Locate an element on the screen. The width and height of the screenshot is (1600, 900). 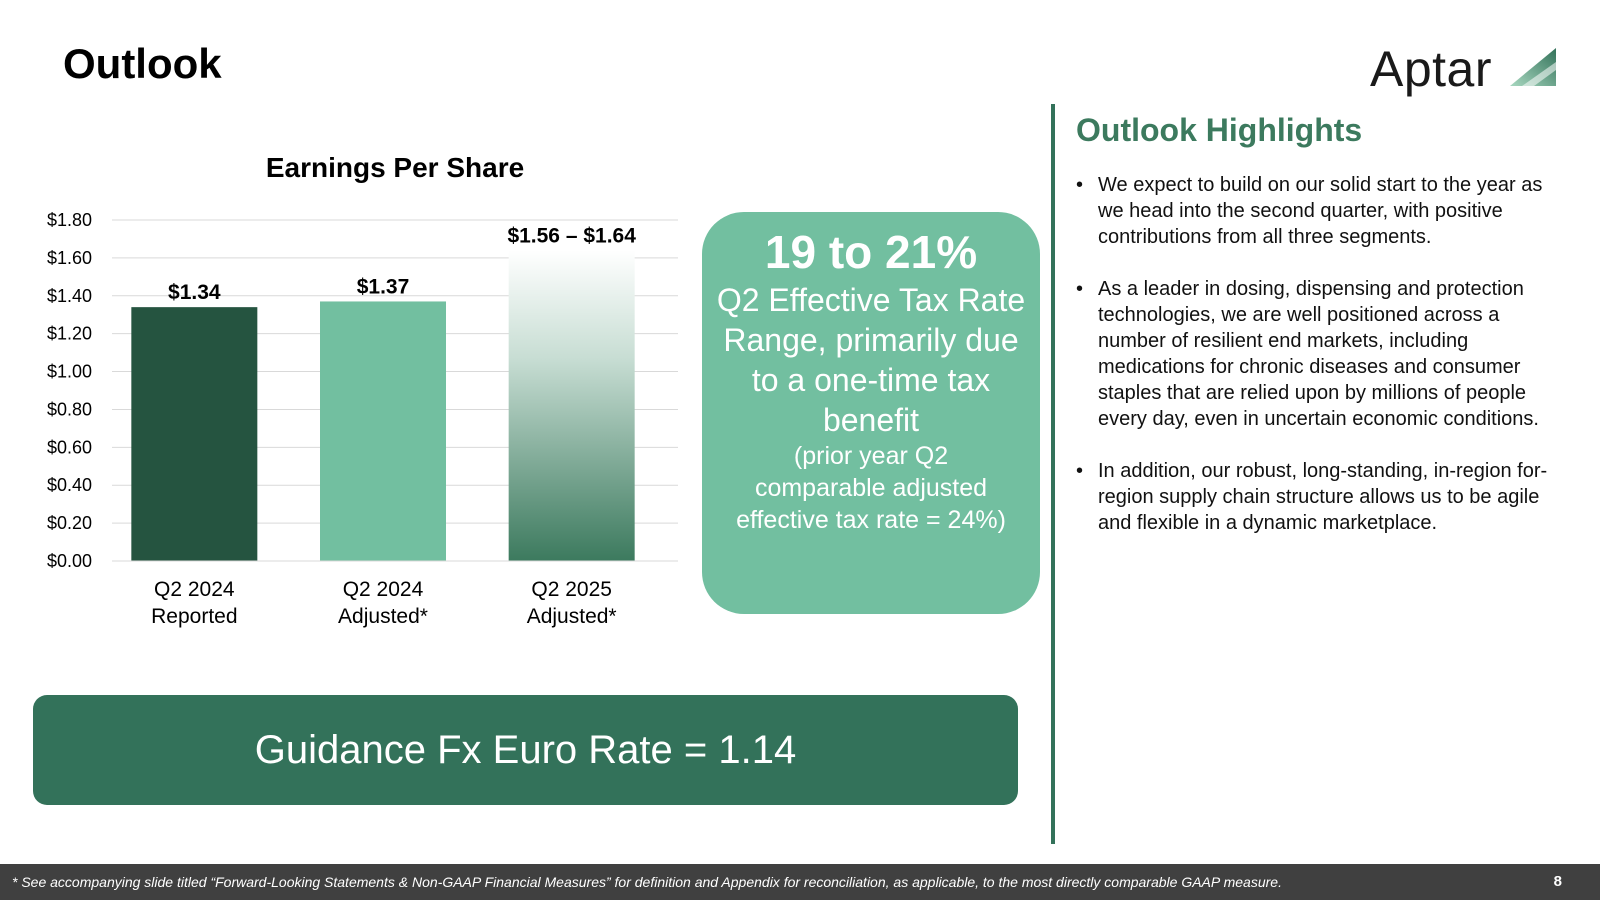
vertical-divider is located at coordinates (1053, 474).